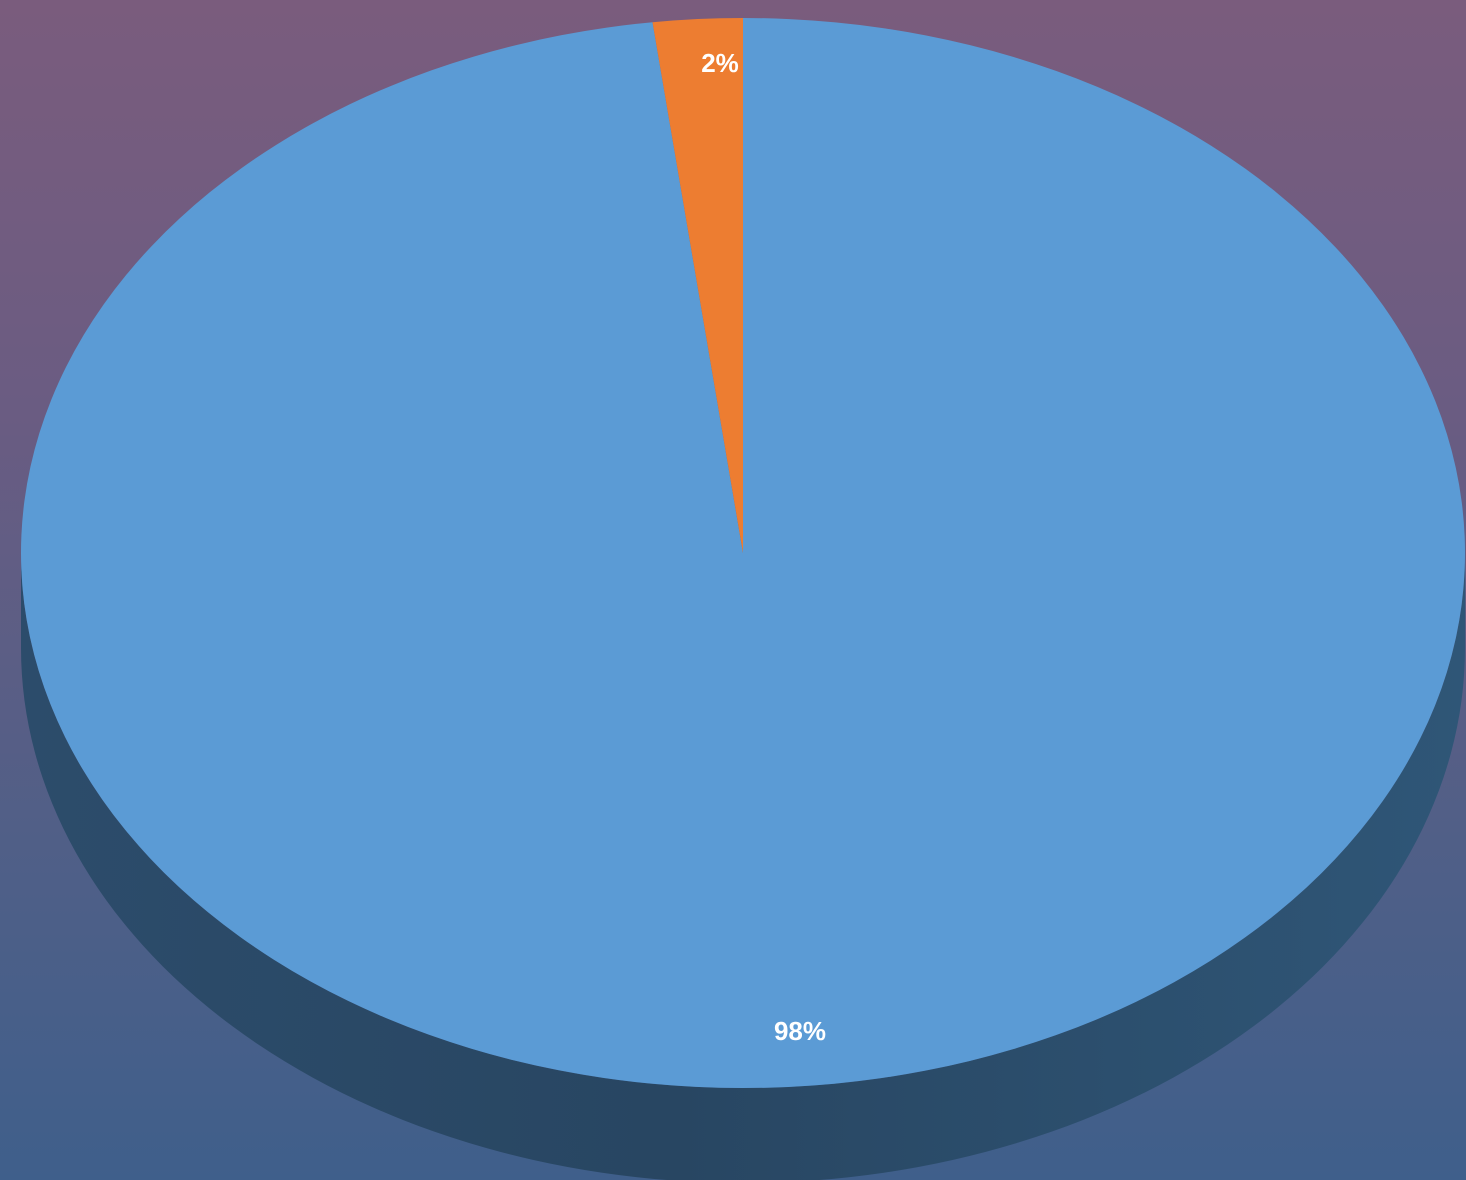 This screenshot has height=1180, width=1466. What do you see at coordinates (763, 547) in the screenshot?
I see `pie-data-labels: 98% 2%` at bounding box center [763, 547].